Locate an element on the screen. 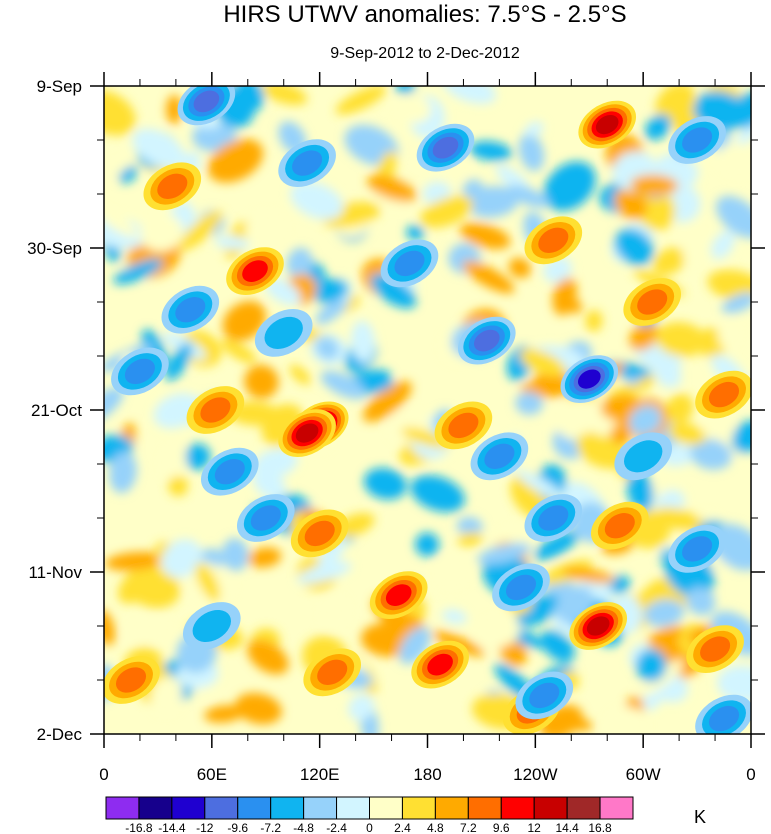 The height and width of the screenshot is (834, 771). colorbar-tick-label: -9.6 is located at coordinates (237, 827).